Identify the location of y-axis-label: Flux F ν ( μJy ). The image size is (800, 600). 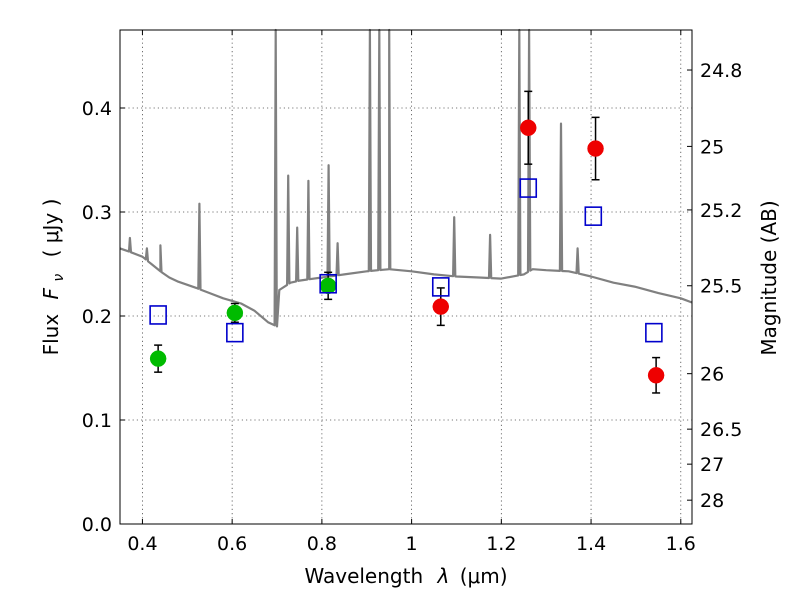
(53, 277).